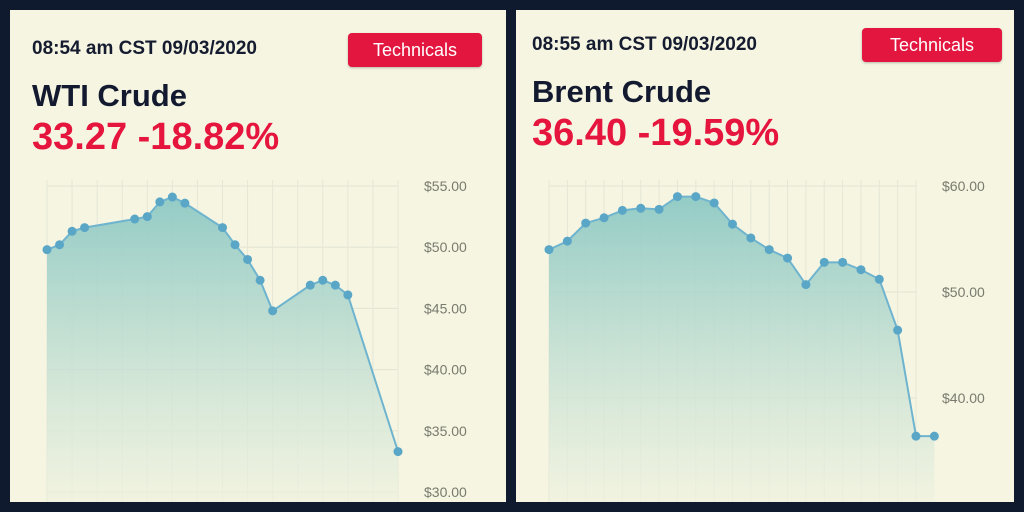 The image size is (1024, 512). I want to click on y-tick-label: $60.00, so click(963, 186).